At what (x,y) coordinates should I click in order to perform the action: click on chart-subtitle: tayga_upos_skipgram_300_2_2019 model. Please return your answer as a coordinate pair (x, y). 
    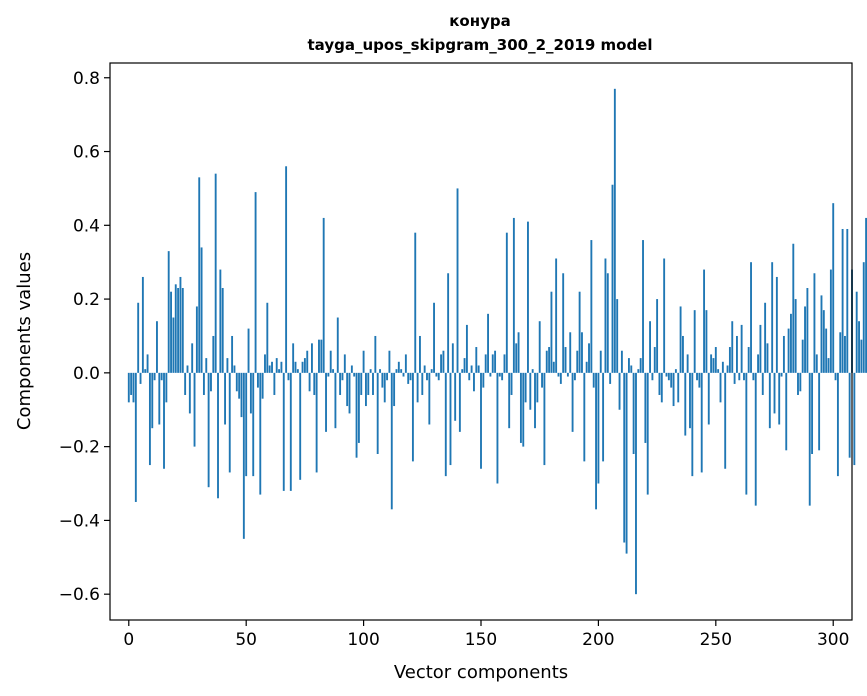
    Looking at the image, I should click on (480, 45).